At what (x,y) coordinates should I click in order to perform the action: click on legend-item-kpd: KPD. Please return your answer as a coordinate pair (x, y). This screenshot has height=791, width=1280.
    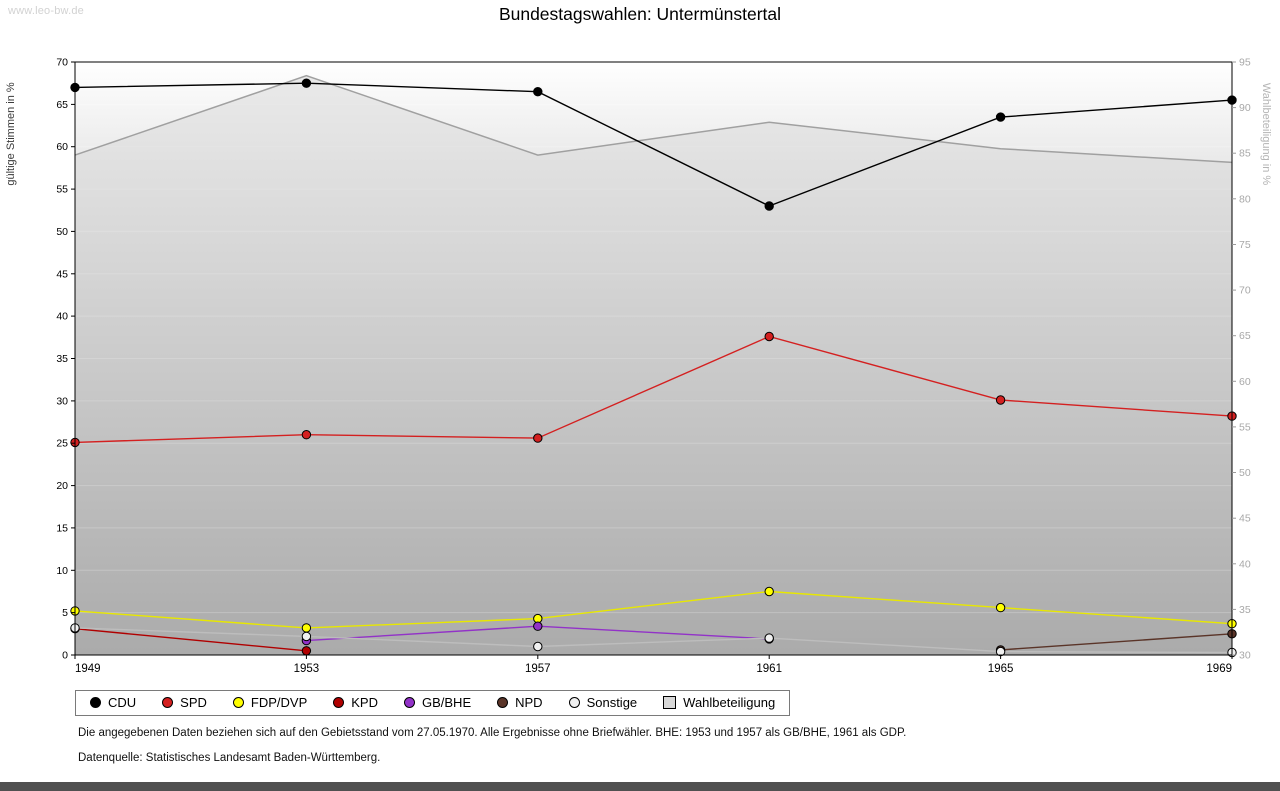
    Looking at the image, I should click on (355, 702).